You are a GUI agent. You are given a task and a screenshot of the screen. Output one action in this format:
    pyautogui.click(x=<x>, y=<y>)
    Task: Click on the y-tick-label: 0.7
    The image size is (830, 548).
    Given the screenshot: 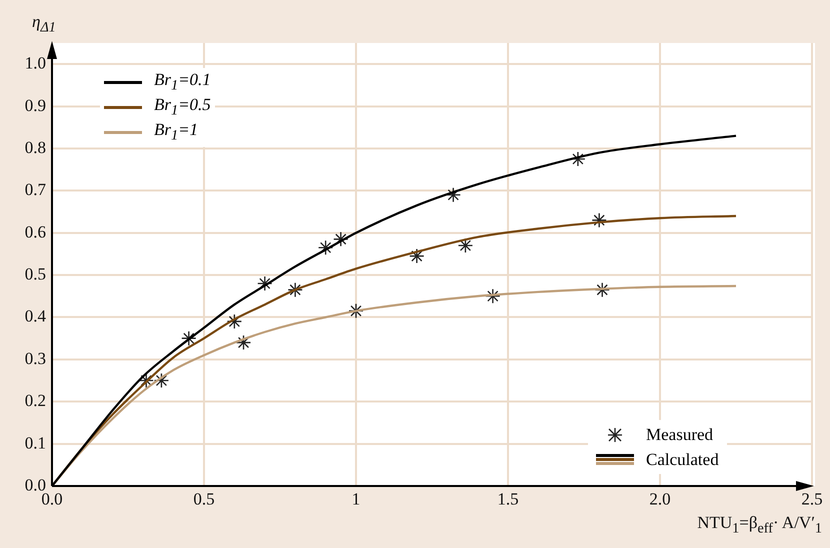 What is the action you would take?
    pyautogui.click(x=35, y=190)
    